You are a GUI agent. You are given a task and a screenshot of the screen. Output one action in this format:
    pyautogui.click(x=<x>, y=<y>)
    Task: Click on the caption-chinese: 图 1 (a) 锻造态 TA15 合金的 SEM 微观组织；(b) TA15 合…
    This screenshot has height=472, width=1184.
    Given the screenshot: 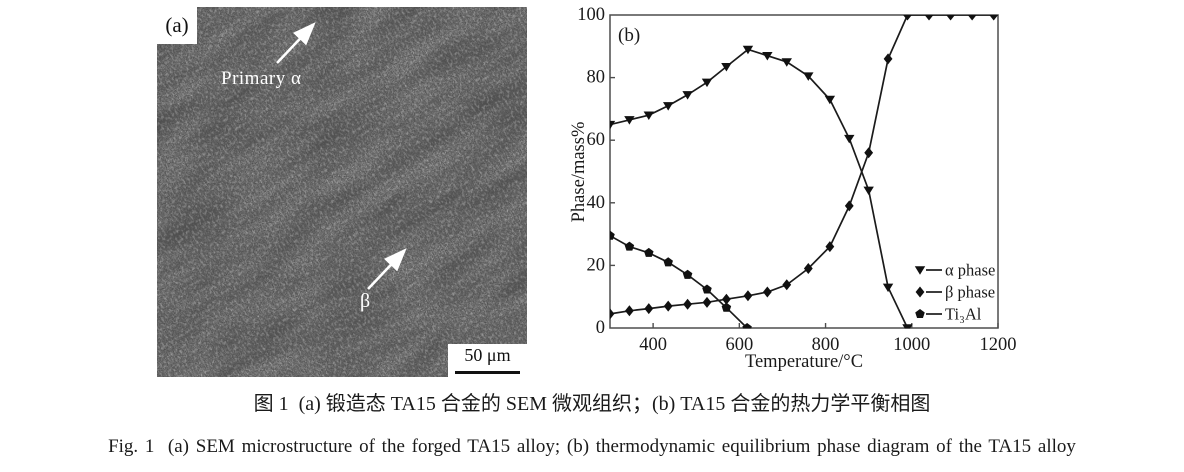 What is the action you would take?
    pyautogui.click(x=592, y=404)
    